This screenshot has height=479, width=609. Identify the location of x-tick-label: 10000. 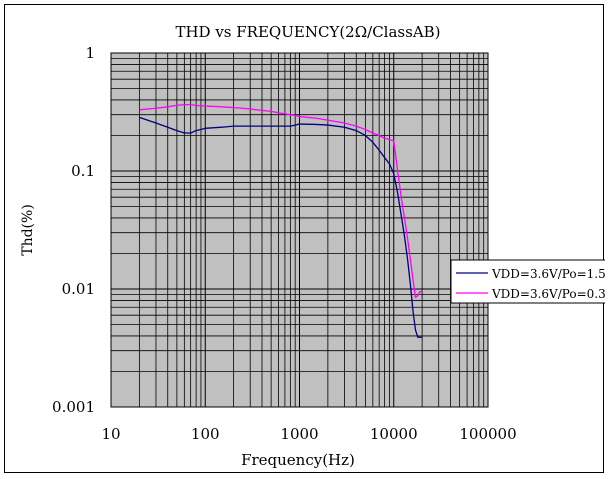
(394, 434).